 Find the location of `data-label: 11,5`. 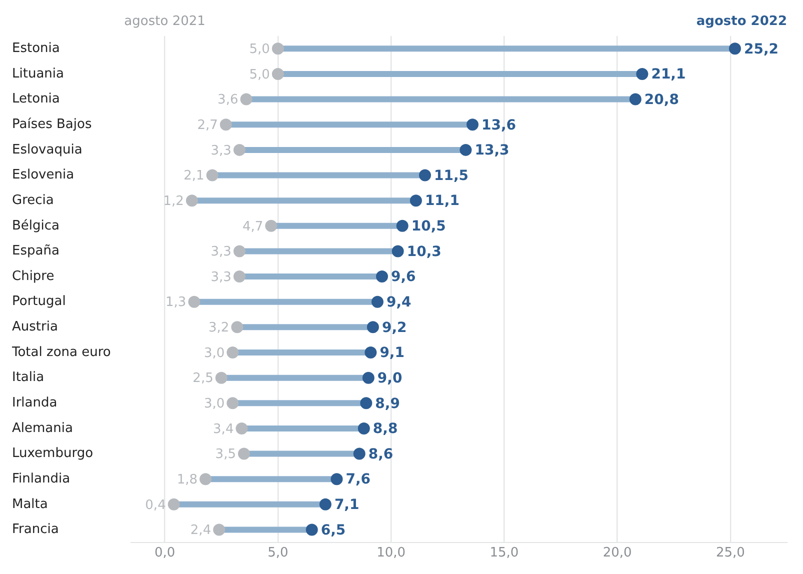

data-label: 11,5 is located at coordinates (451, 176).